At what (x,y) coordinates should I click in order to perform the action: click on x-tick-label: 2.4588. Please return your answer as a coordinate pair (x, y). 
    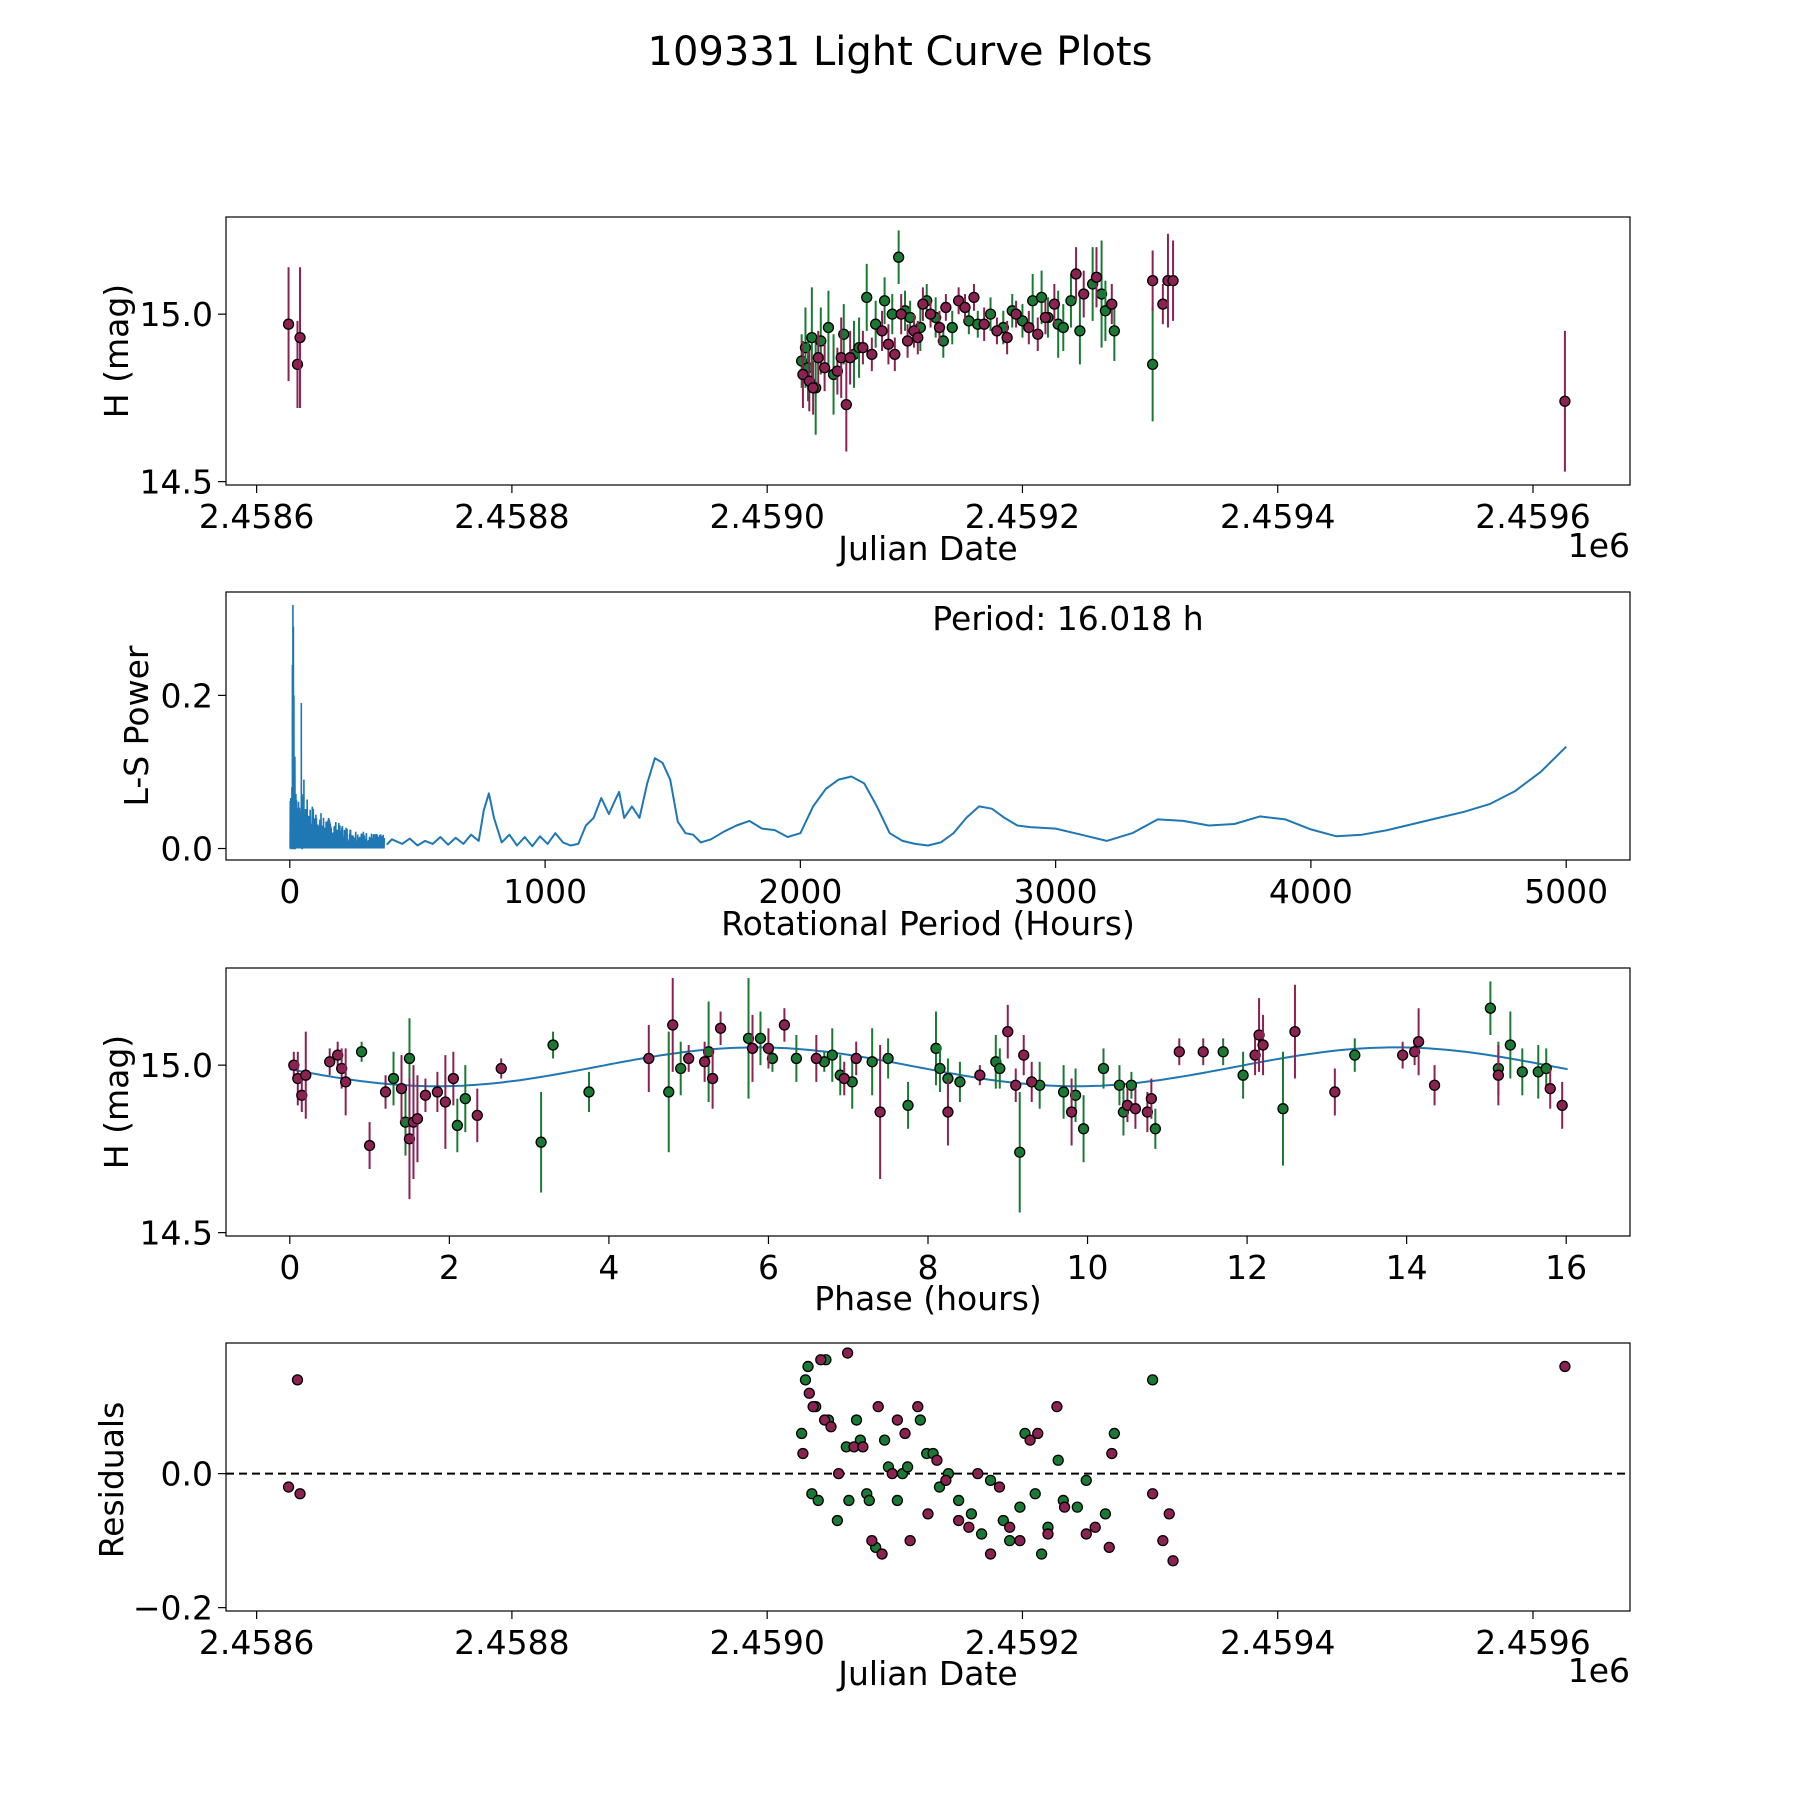
    Looking at the image, I should click on (511, 516).